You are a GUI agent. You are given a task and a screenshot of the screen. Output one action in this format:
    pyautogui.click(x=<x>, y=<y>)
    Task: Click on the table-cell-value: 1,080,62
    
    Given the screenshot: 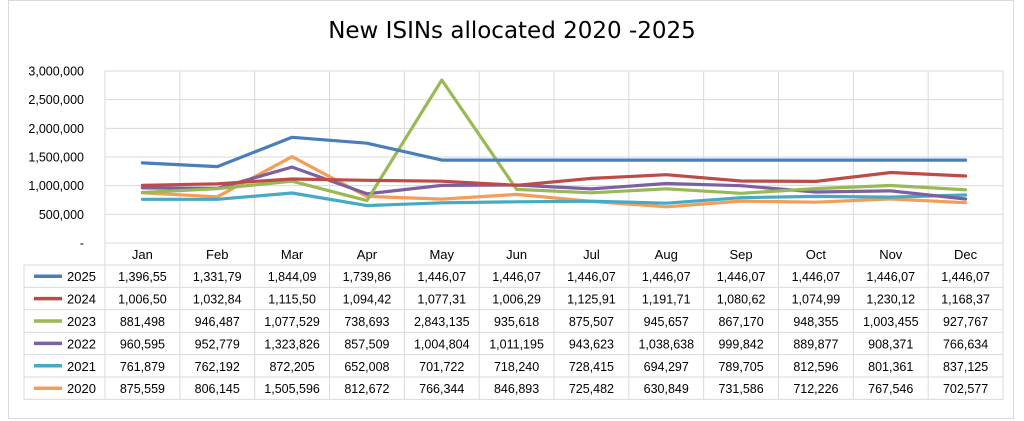 What is the action you would take?
    pyautogui.click(x=741, y=300)
    